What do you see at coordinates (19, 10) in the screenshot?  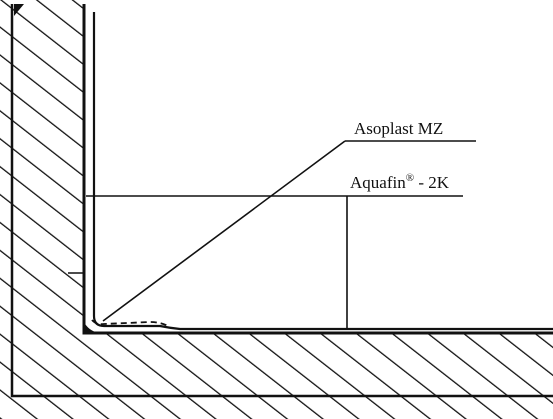 I see `top-corner-mark` at bounding box center [19, 10].